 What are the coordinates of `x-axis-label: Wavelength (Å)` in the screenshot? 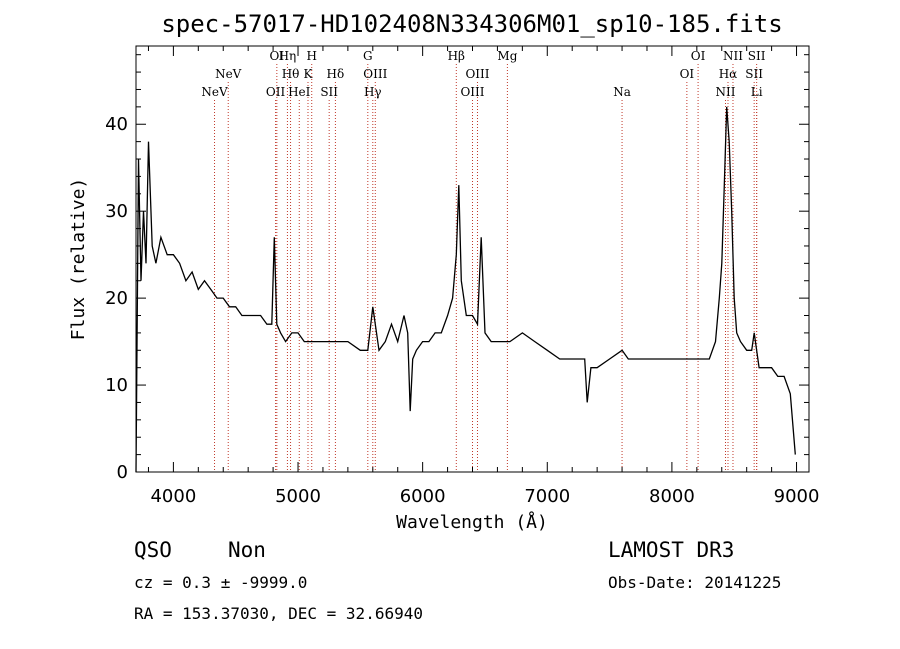 It's located at (472, 522).